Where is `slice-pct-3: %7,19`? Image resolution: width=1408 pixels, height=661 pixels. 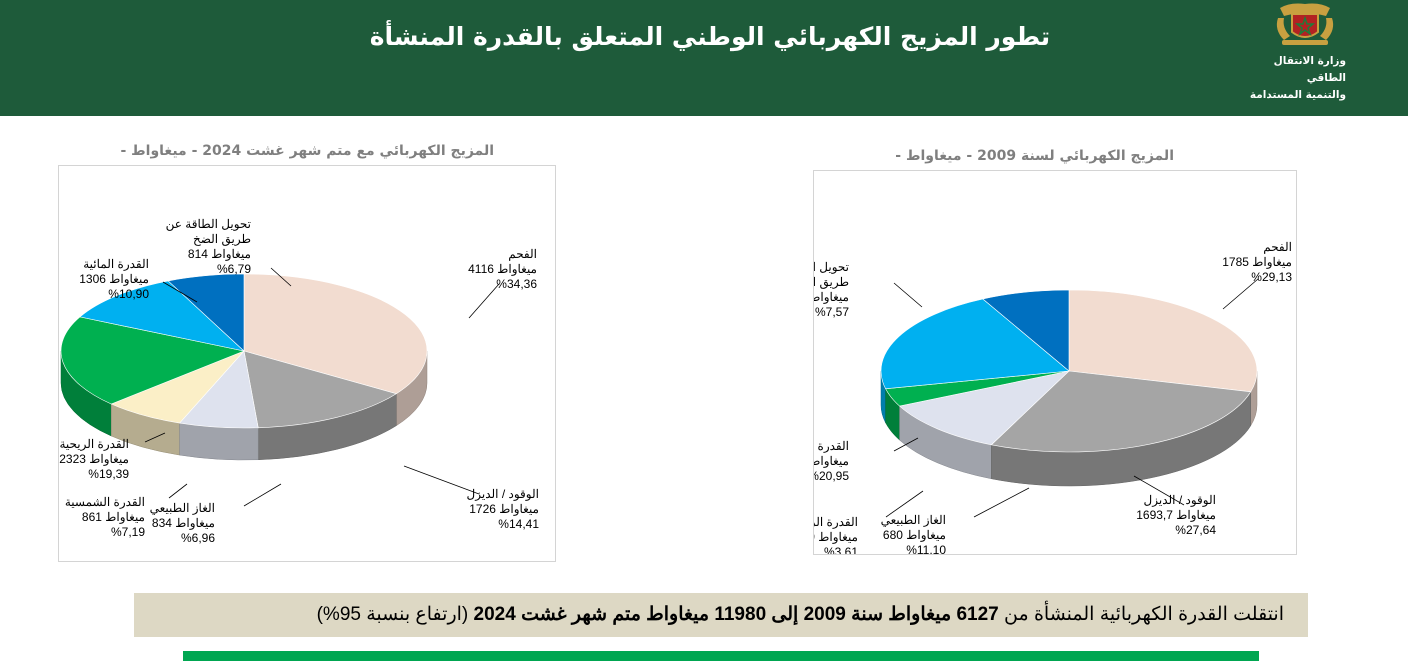
slice-pct-3: %7,19 is located at coordinates (128, 532).